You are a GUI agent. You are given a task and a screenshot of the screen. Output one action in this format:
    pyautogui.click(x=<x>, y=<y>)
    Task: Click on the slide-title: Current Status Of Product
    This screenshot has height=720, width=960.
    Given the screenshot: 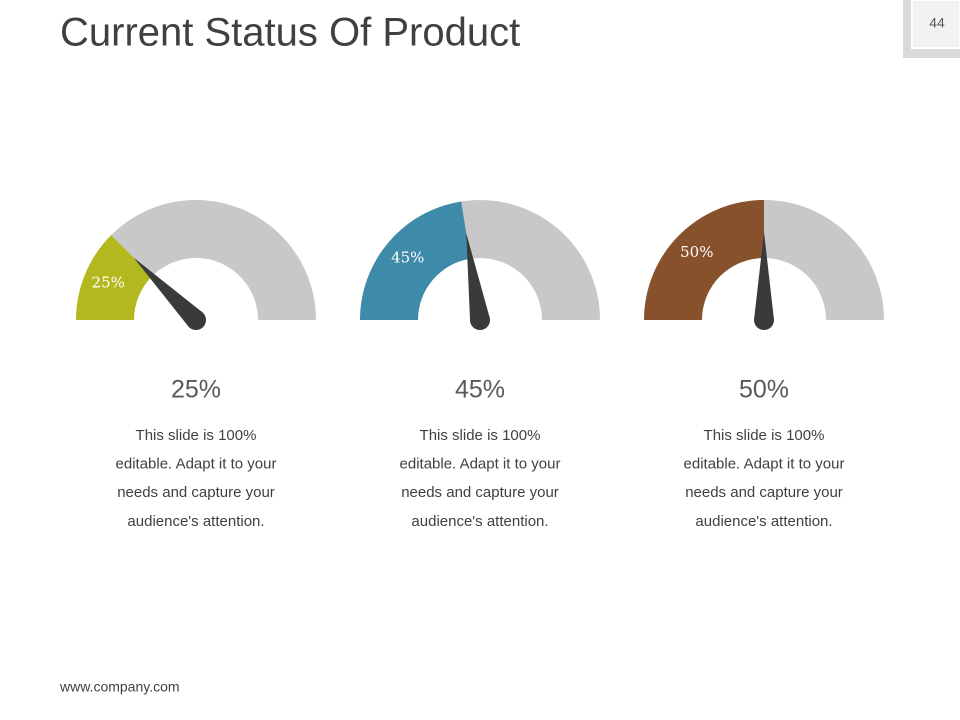 What is the action you would take?
    pyautogui.click(x=290, y=33)
    